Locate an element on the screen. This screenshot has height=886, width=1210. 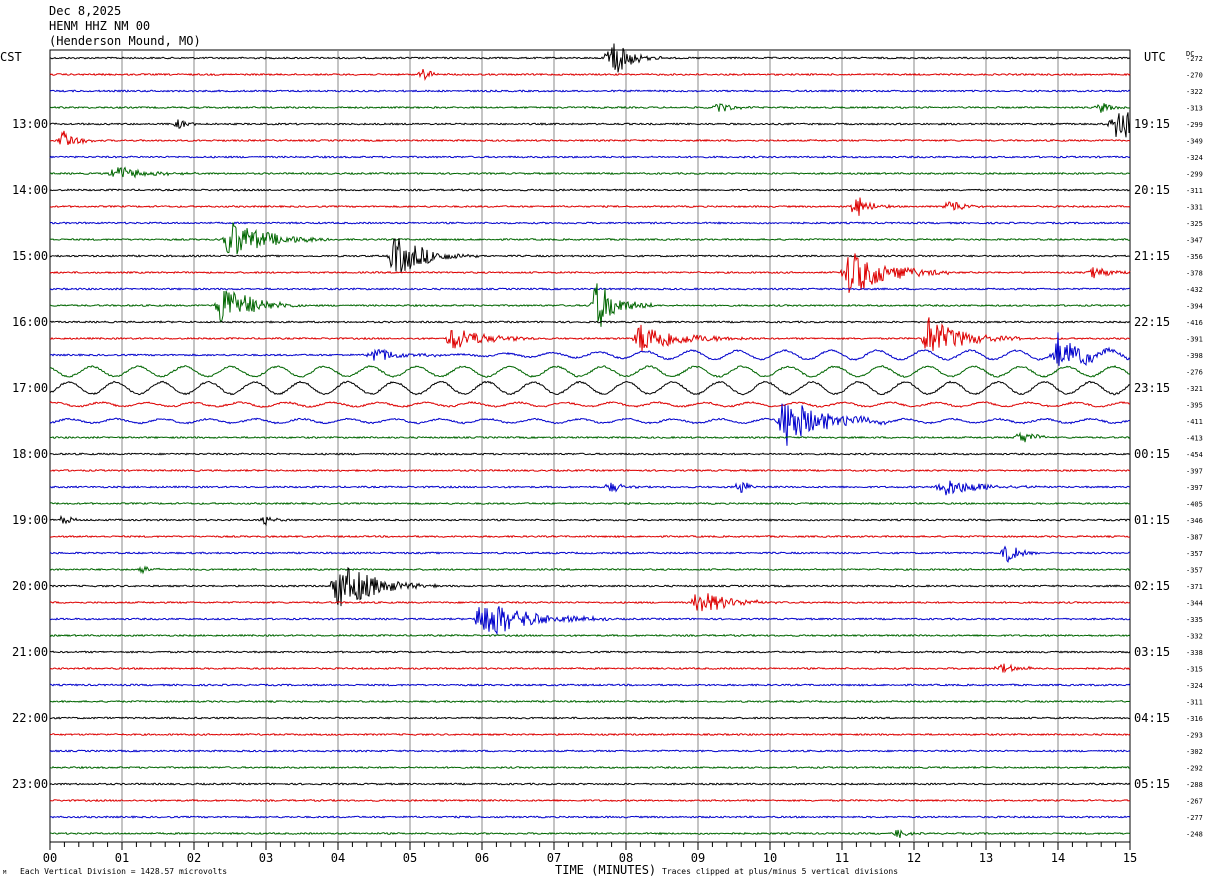
x-axis-title: TIME (MINUTES) is located at coordinates (605, 870).